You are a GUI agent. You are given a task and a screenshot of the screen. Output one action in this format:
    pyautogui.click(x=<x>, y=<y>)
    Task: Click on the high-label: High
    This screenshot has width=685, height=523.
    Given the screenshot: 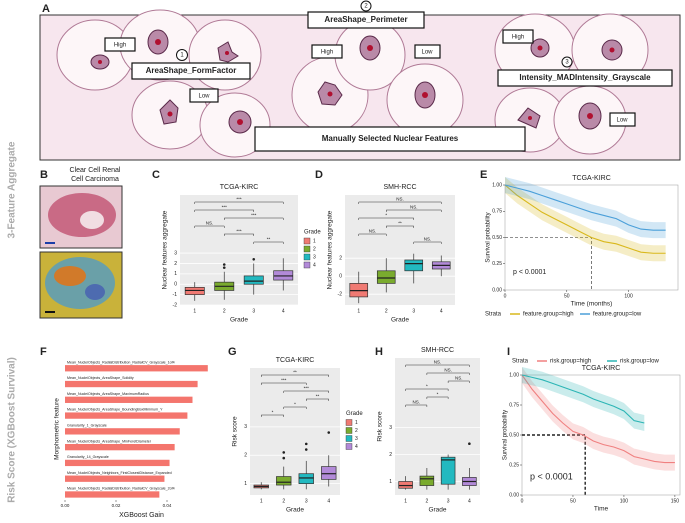 What is the action you would take?
    pyautogui.click(x=120, y=46)
    